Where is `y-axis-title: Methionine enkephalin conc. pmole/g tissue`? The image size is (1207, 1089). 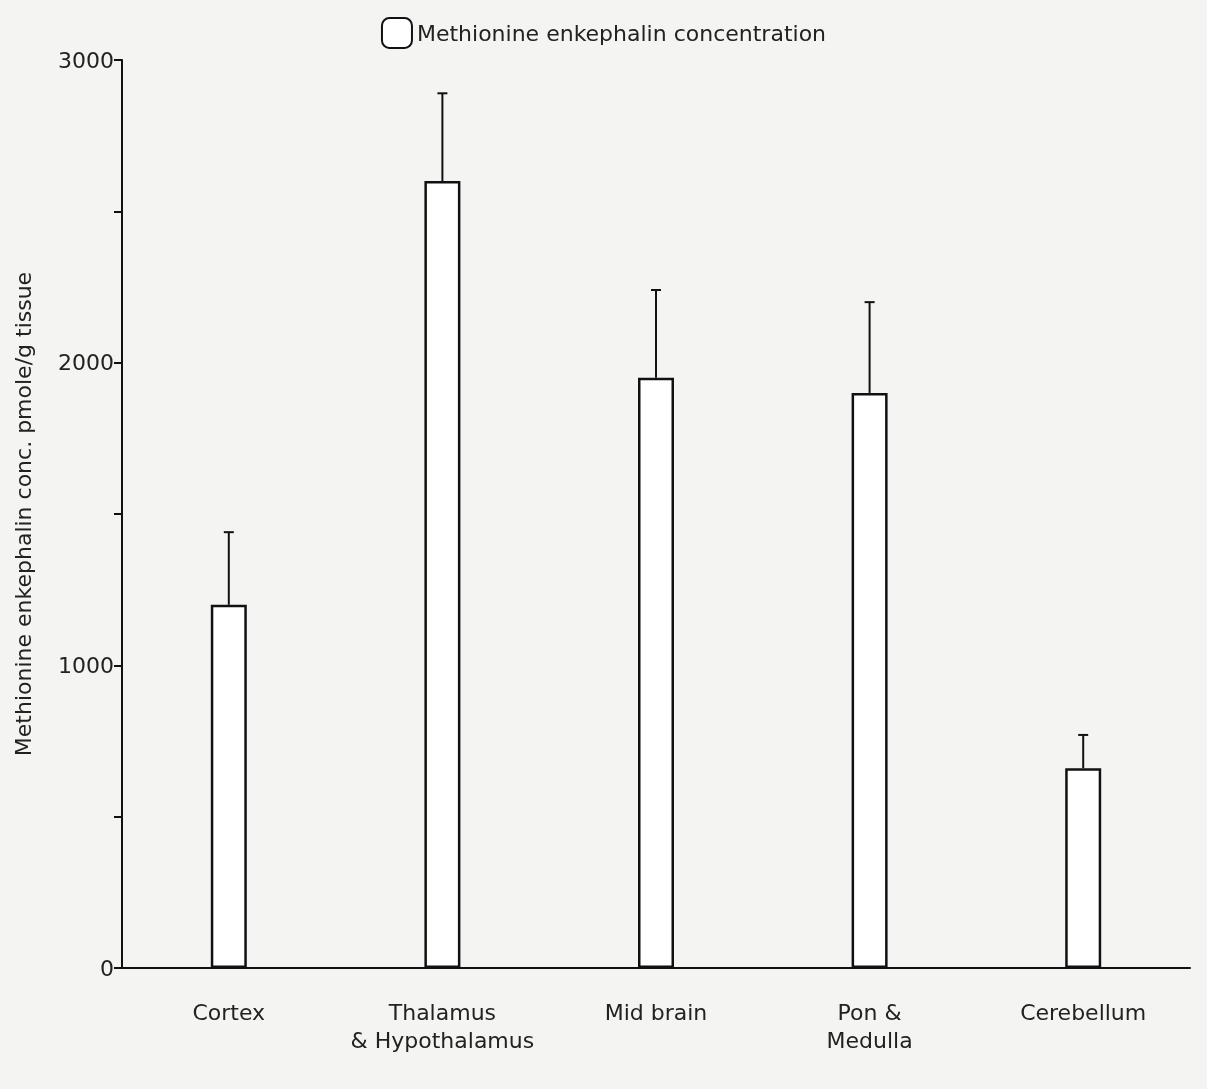
y-axis-title: Methionine enkephalin conc. pmole/g tissue is located at coordinates (23, 514).